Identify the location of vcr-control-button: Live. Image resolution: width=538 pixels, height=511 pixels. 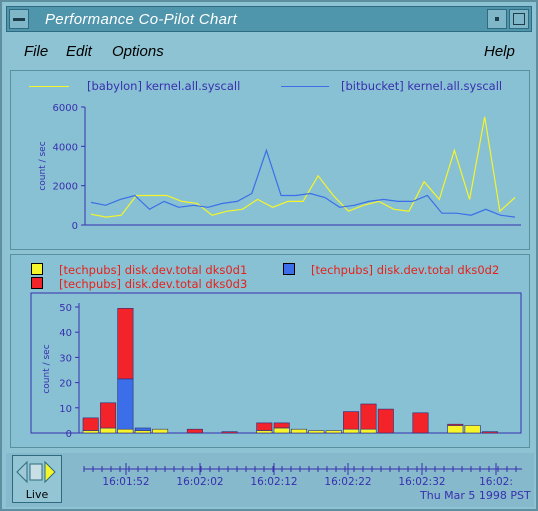
(37, 479).